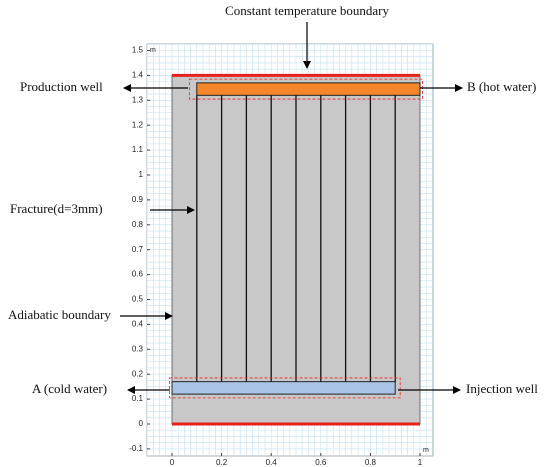 This screenshot has height=467, width=550. Describe the element at coordinates (138, 299) in the screenshot. I see `y-tick-label: 0.5` at that location.